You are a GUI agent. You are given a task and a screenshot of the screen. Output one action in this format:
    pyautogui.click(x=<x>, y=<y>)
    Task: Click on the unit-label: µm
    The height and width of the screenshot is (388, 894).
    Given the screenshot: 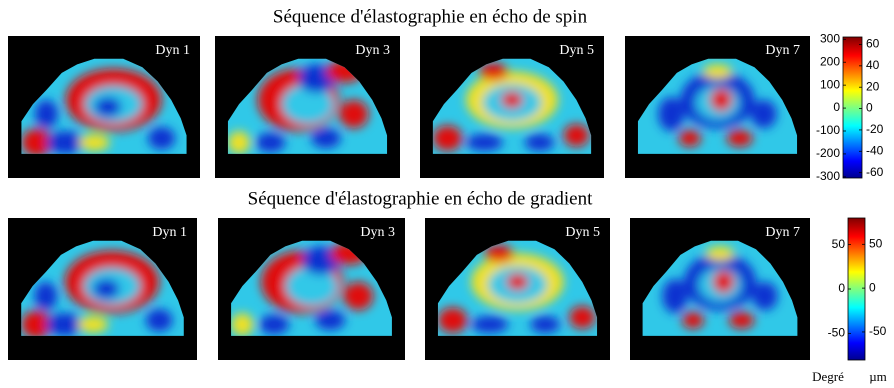 What is the action you would take?
    pyautogui.click(x=878, y=376)
    